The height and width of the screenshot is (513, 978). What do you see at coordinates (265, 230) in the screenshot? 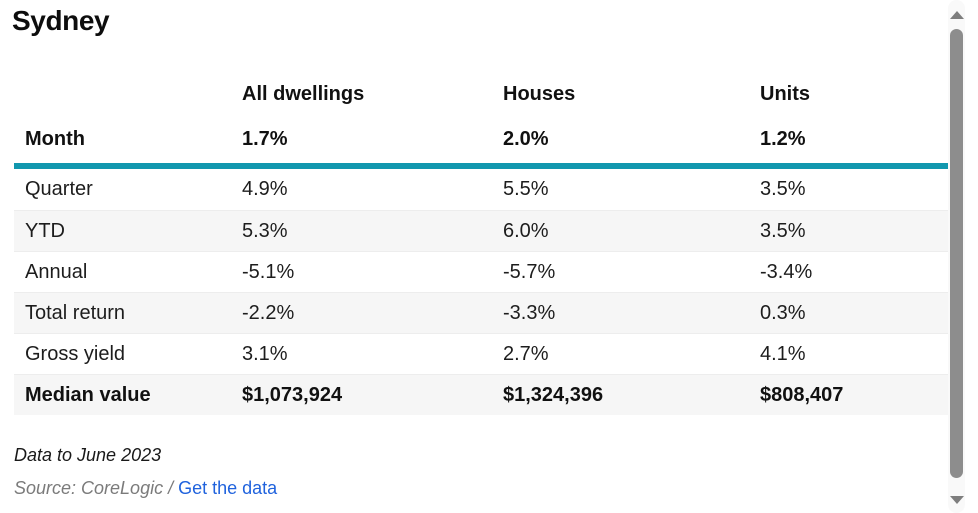
I see `cell-value: 5.3%` at bounding box center [265, 230].